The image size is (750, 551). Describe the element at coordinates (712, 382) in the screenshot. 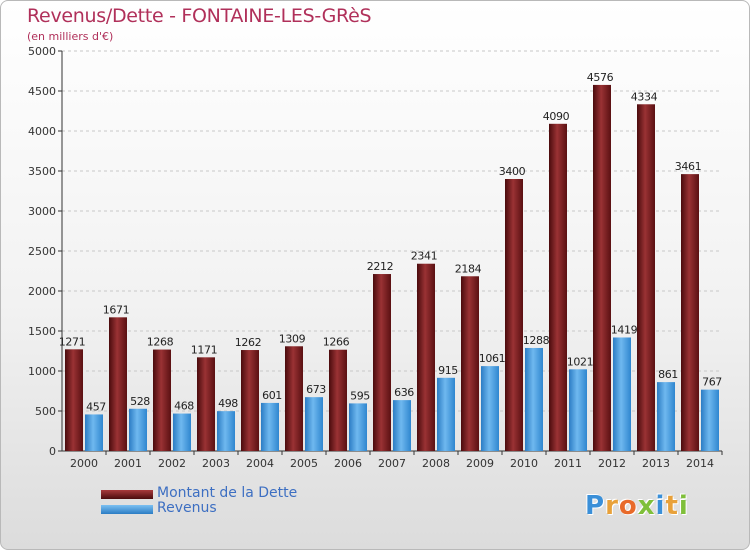

I see `data-label-revenus: 767` at that location.